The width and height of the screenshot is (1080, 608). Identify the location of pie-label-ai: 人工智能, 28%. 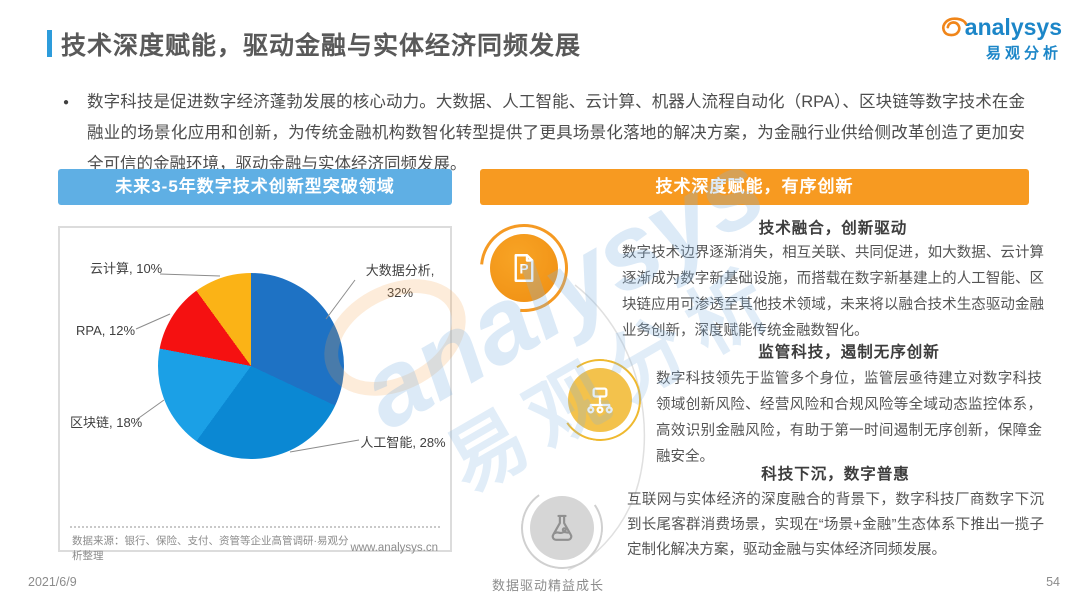
(403, 442).